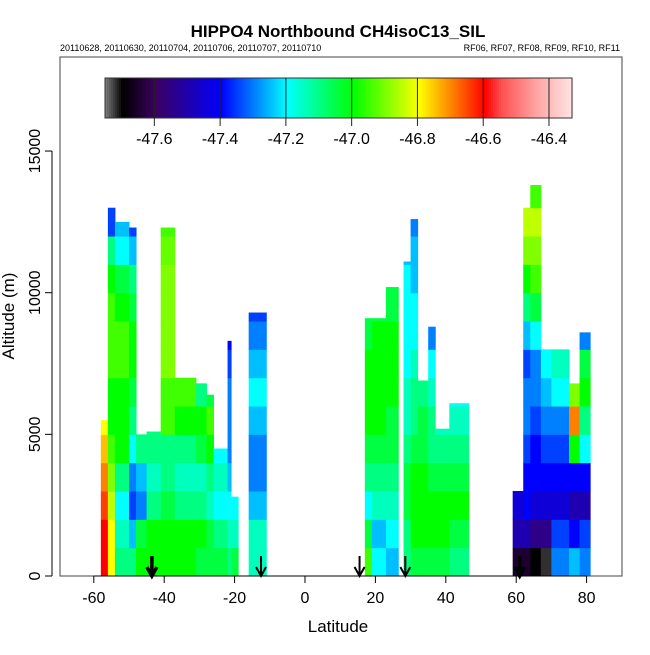  I want to click on colorbar-tick-label: -47.4, so click(220, 139).